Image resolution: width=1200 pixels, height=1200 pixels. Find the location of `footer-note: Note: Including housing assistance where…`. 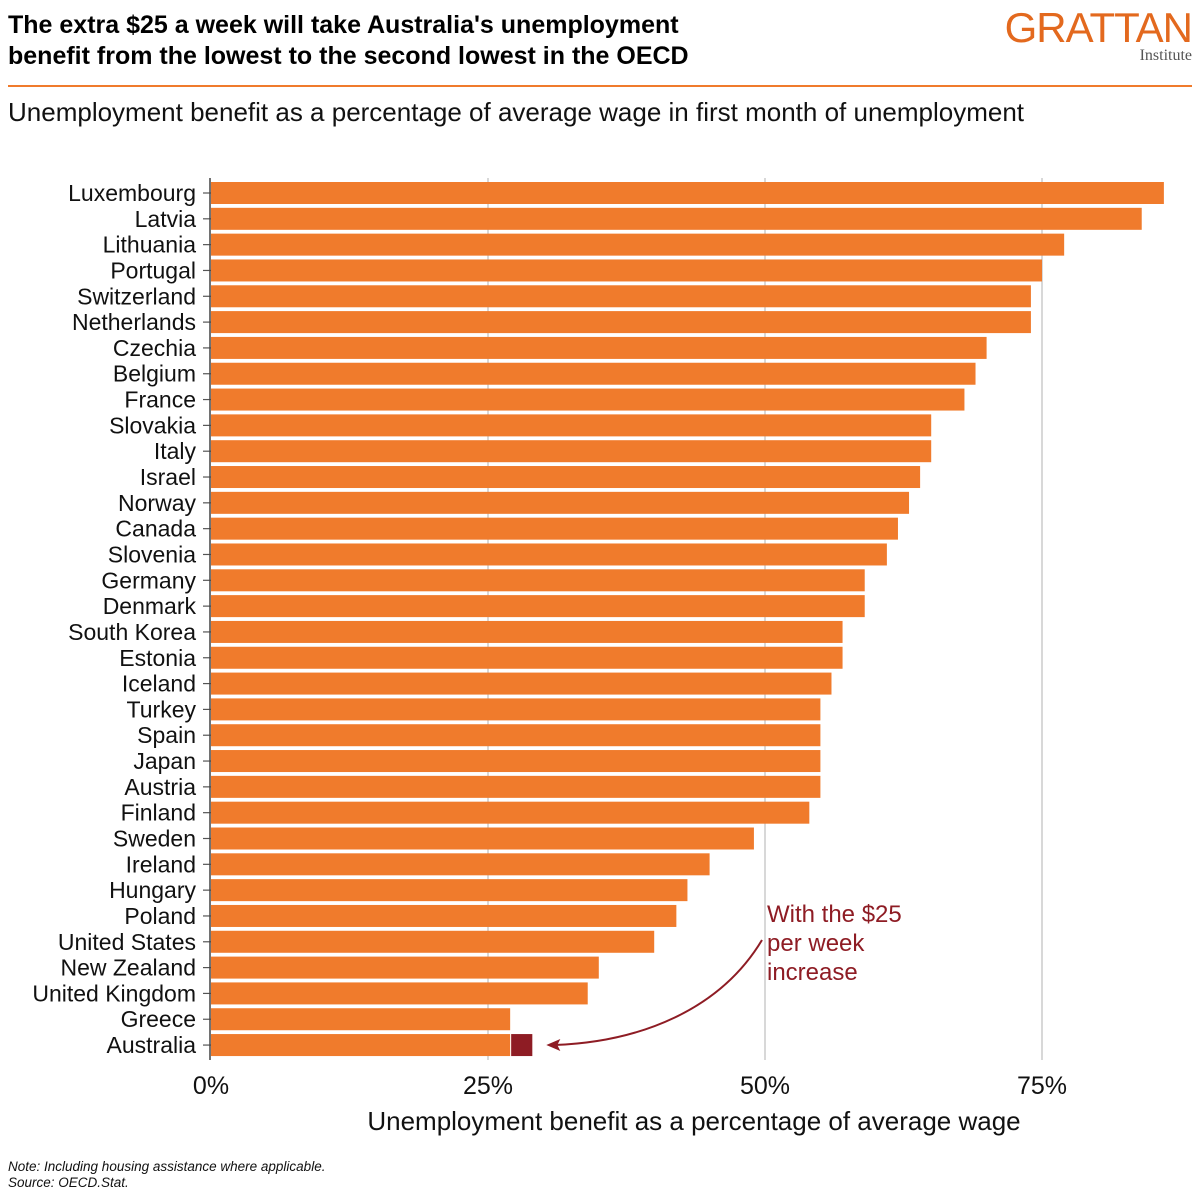

footer-note: Note: Including housing assistance where… is located at coordinates (167, 1166).